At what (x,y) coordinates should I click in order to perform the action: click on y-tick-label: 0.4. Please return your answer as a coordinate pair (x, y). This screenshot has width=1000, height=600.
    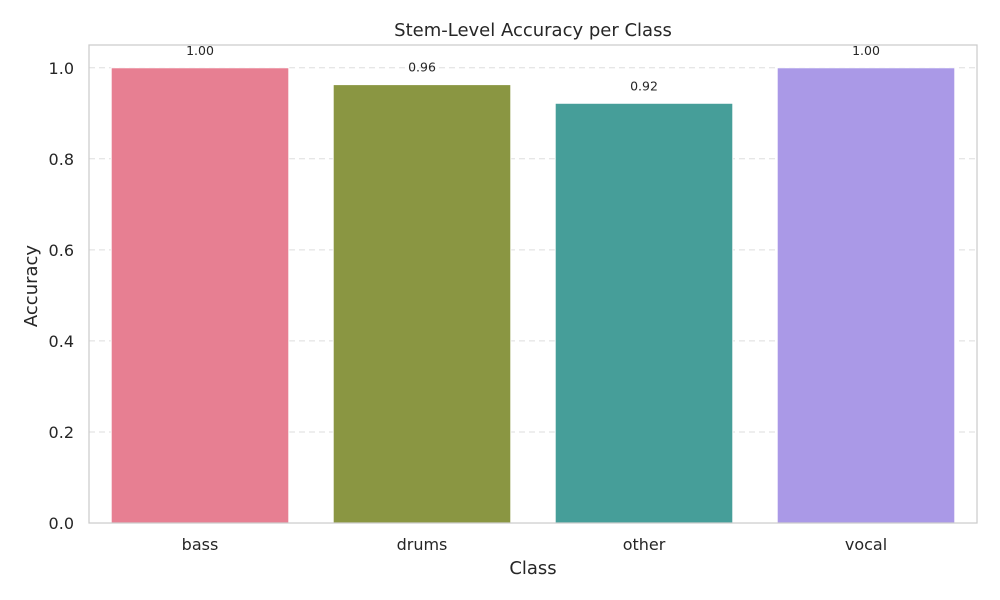
    Looking at the image, I should click on (61, 341).